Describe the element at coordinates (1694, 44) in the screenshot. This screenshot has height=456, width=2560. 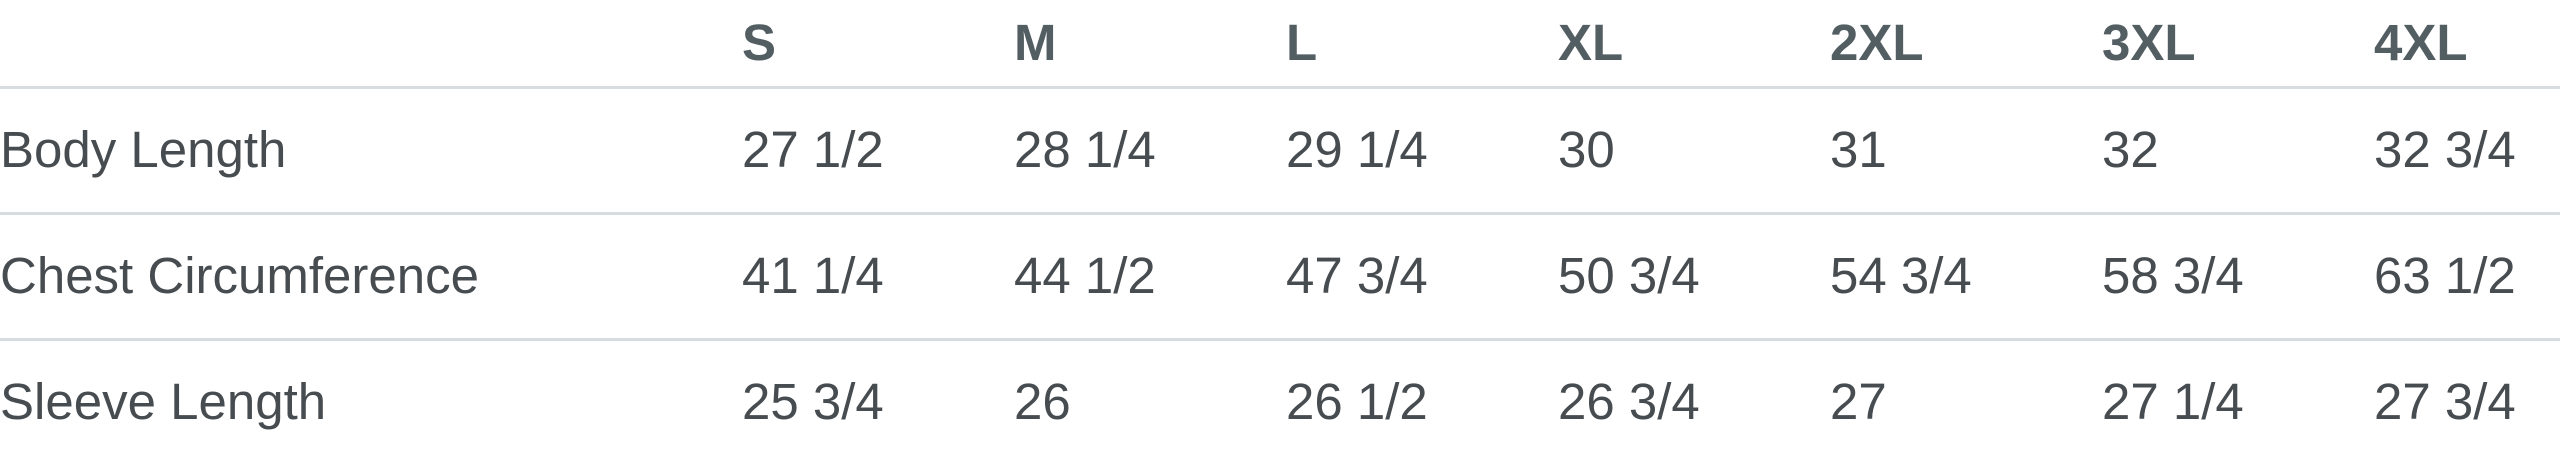
I see `column-header-xl: XL` at that location.